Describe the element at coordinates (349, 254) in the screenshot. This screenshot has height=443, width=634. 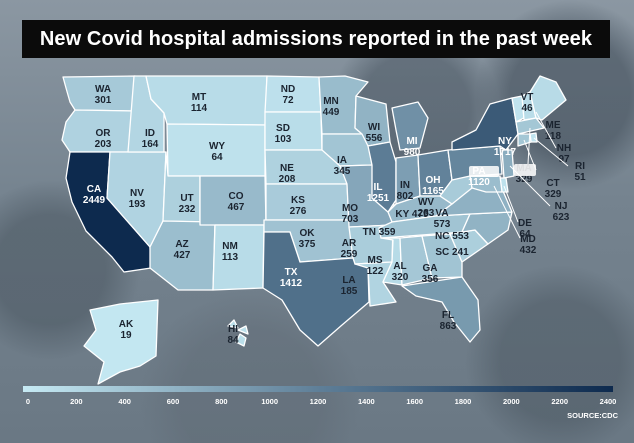
I see `state-value-ar: 259` at that location.